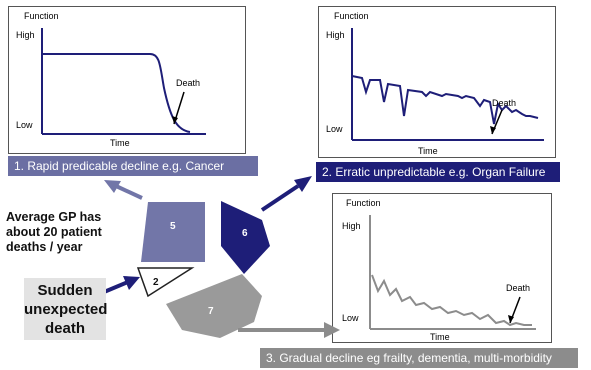 This screenshot has width=591, height=370. What do you see at coordinates (129, 192) in the screenshot?
I see `arrow-to-rapid` at bounding box center [129, 192].